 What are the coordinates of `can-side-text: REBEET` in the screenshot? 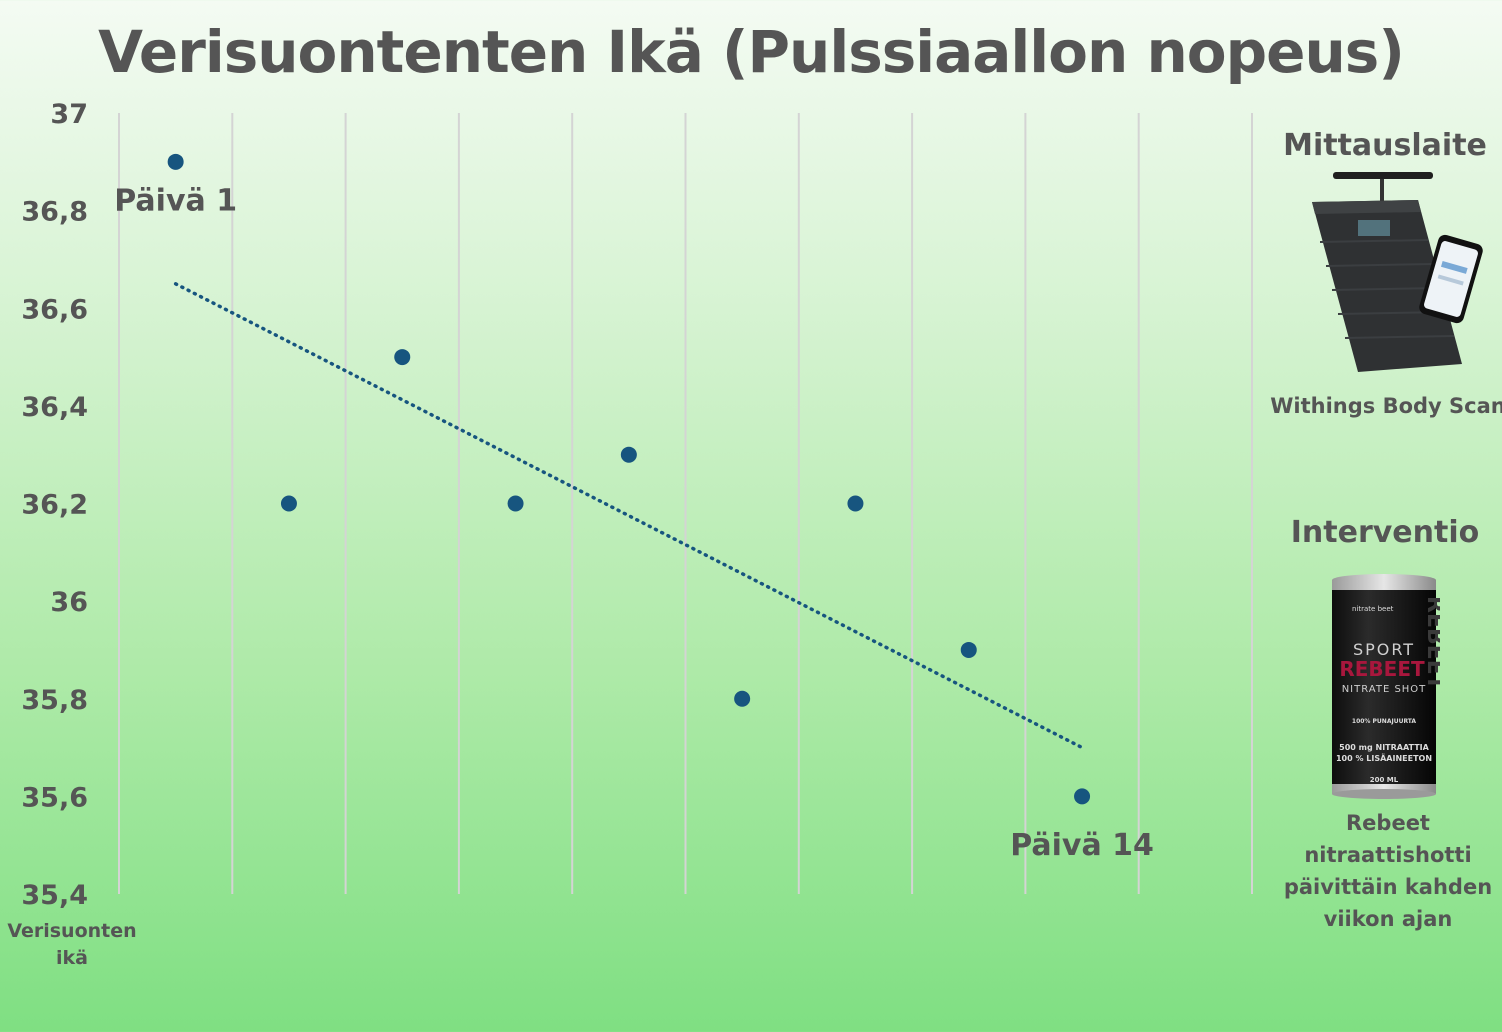 It's located at (1431, 643).